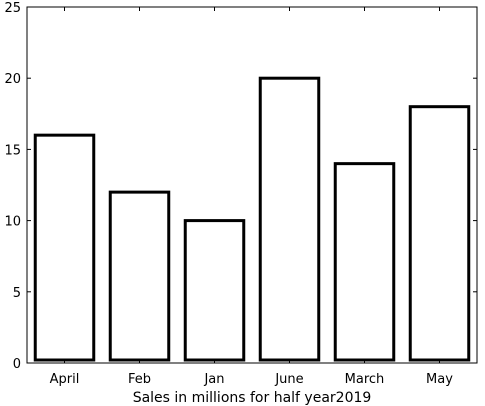 The width and height of the screenshot is (485, 406). What do you see at coordinates (17, 293) in the screenshot?
I see `y-tick-label: 5` at bounding box center [17, 293].